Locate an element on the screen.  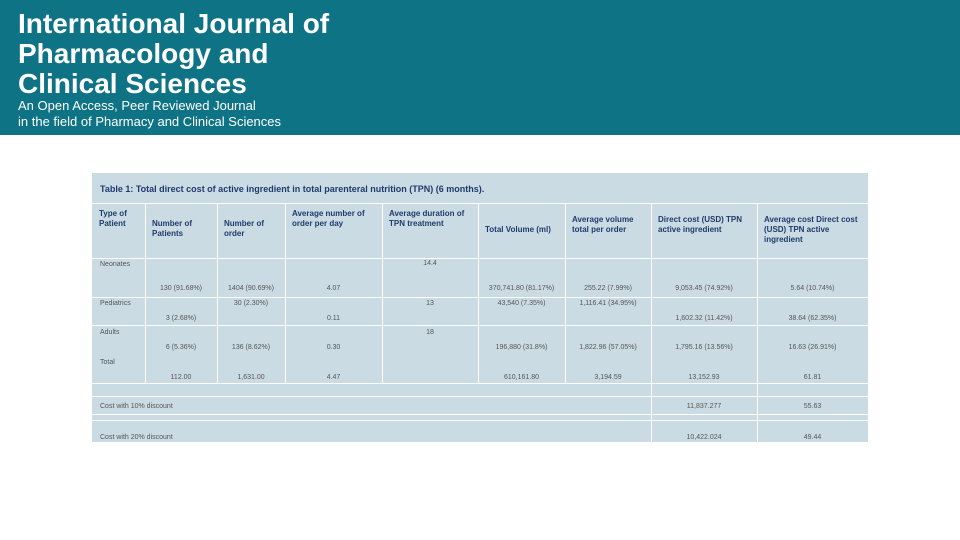
table-cell: 130 (91.68%) is located at coordinates (181, 288).